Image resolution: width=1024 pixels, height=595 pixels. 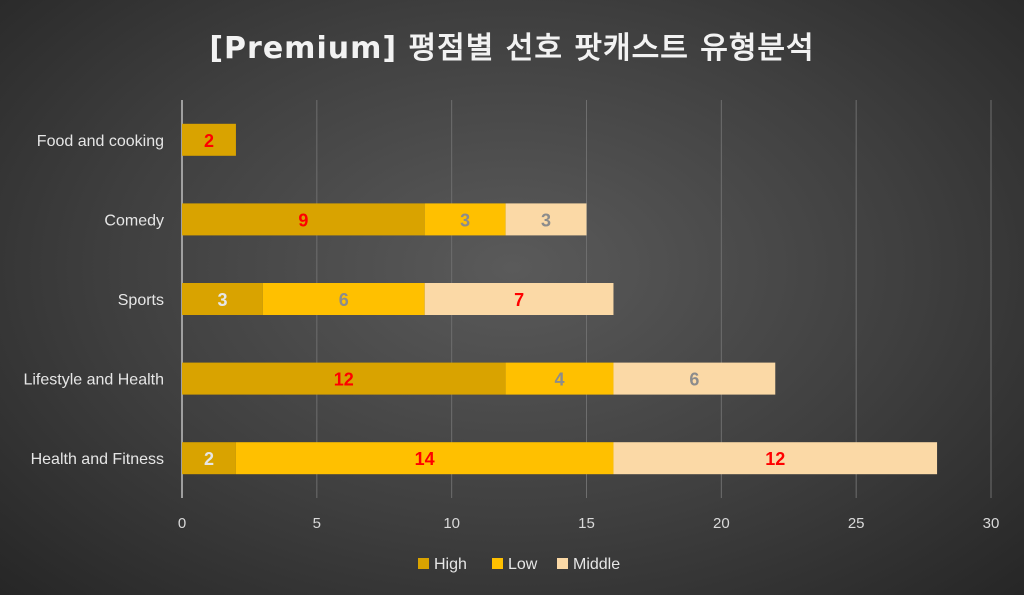 I want to click on x-tick-label: 10, so click(x=451, y=523).